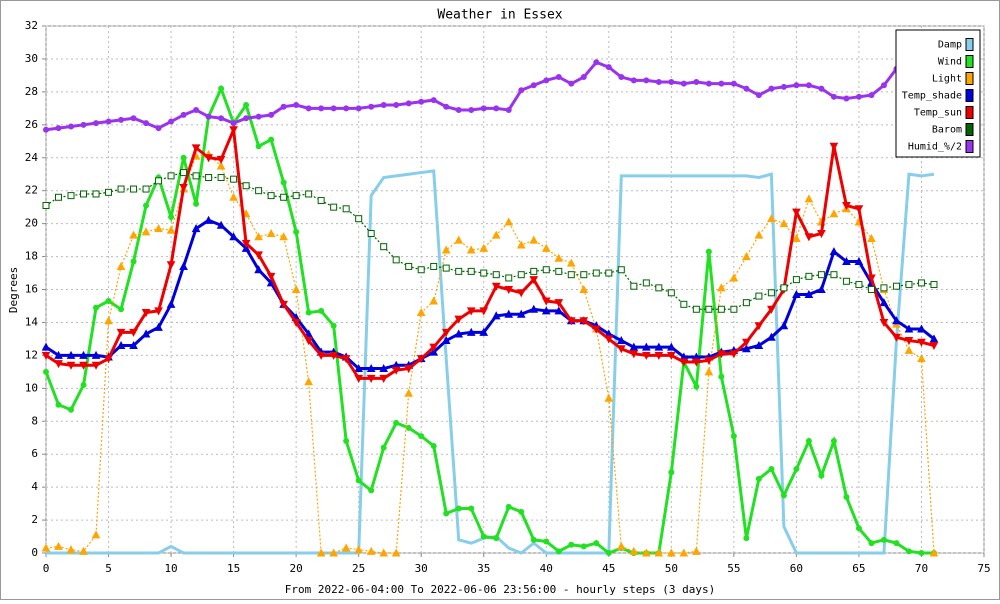 The height and width of the screenshot is (604, 1000). I want to click on y-tick-label: 22, so click(31, 190).